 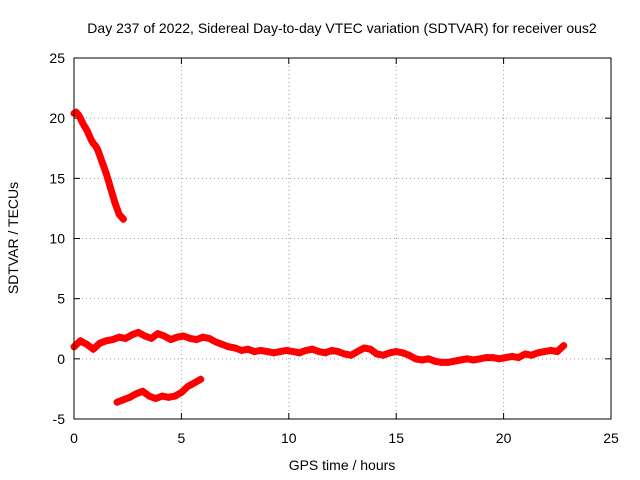 What do you see at coordinates (57, 239) in the screenshot?
I see `y-tick-label: 10` at bounding box center [57, 239].